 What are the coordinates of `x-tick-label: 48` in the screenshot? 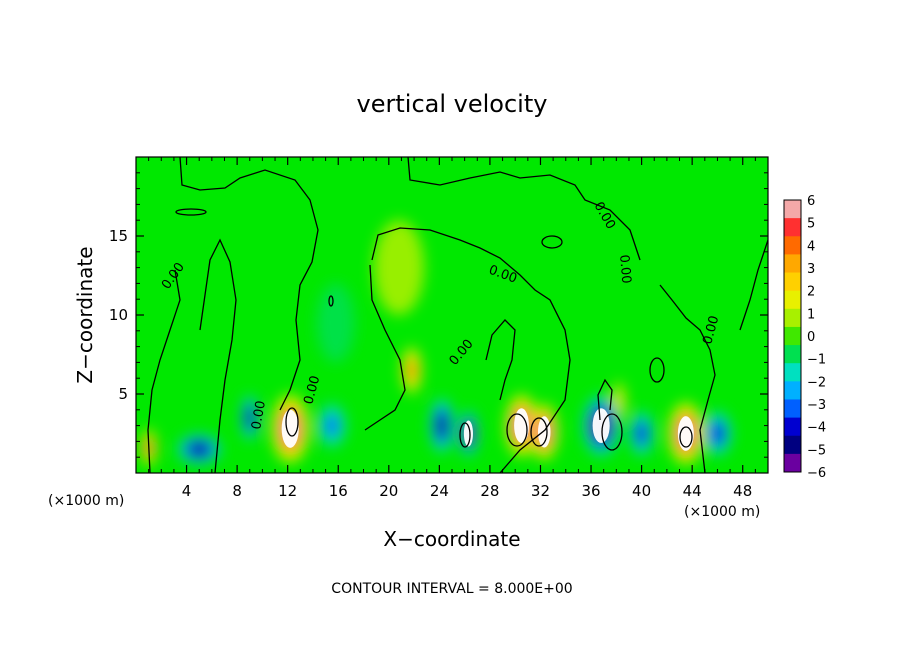 It's located at (742, 491).